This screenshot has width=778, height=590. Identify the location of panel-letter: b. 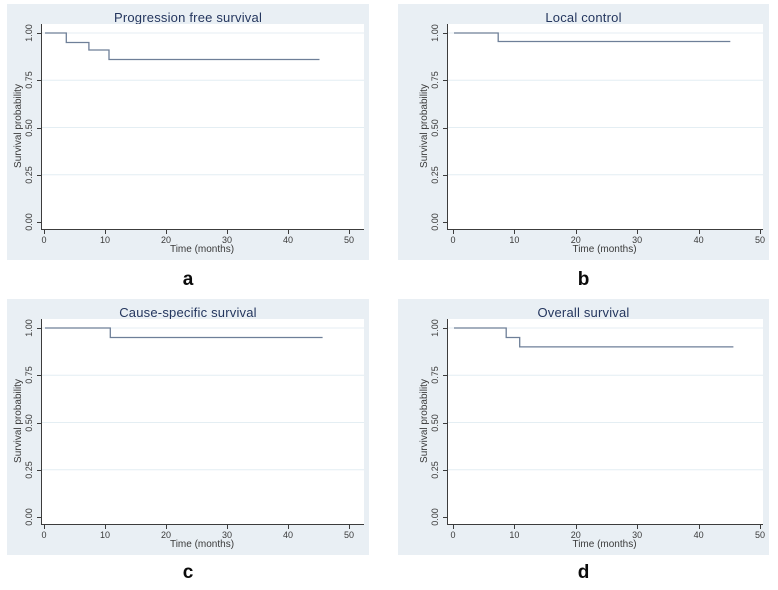
(583, 279).